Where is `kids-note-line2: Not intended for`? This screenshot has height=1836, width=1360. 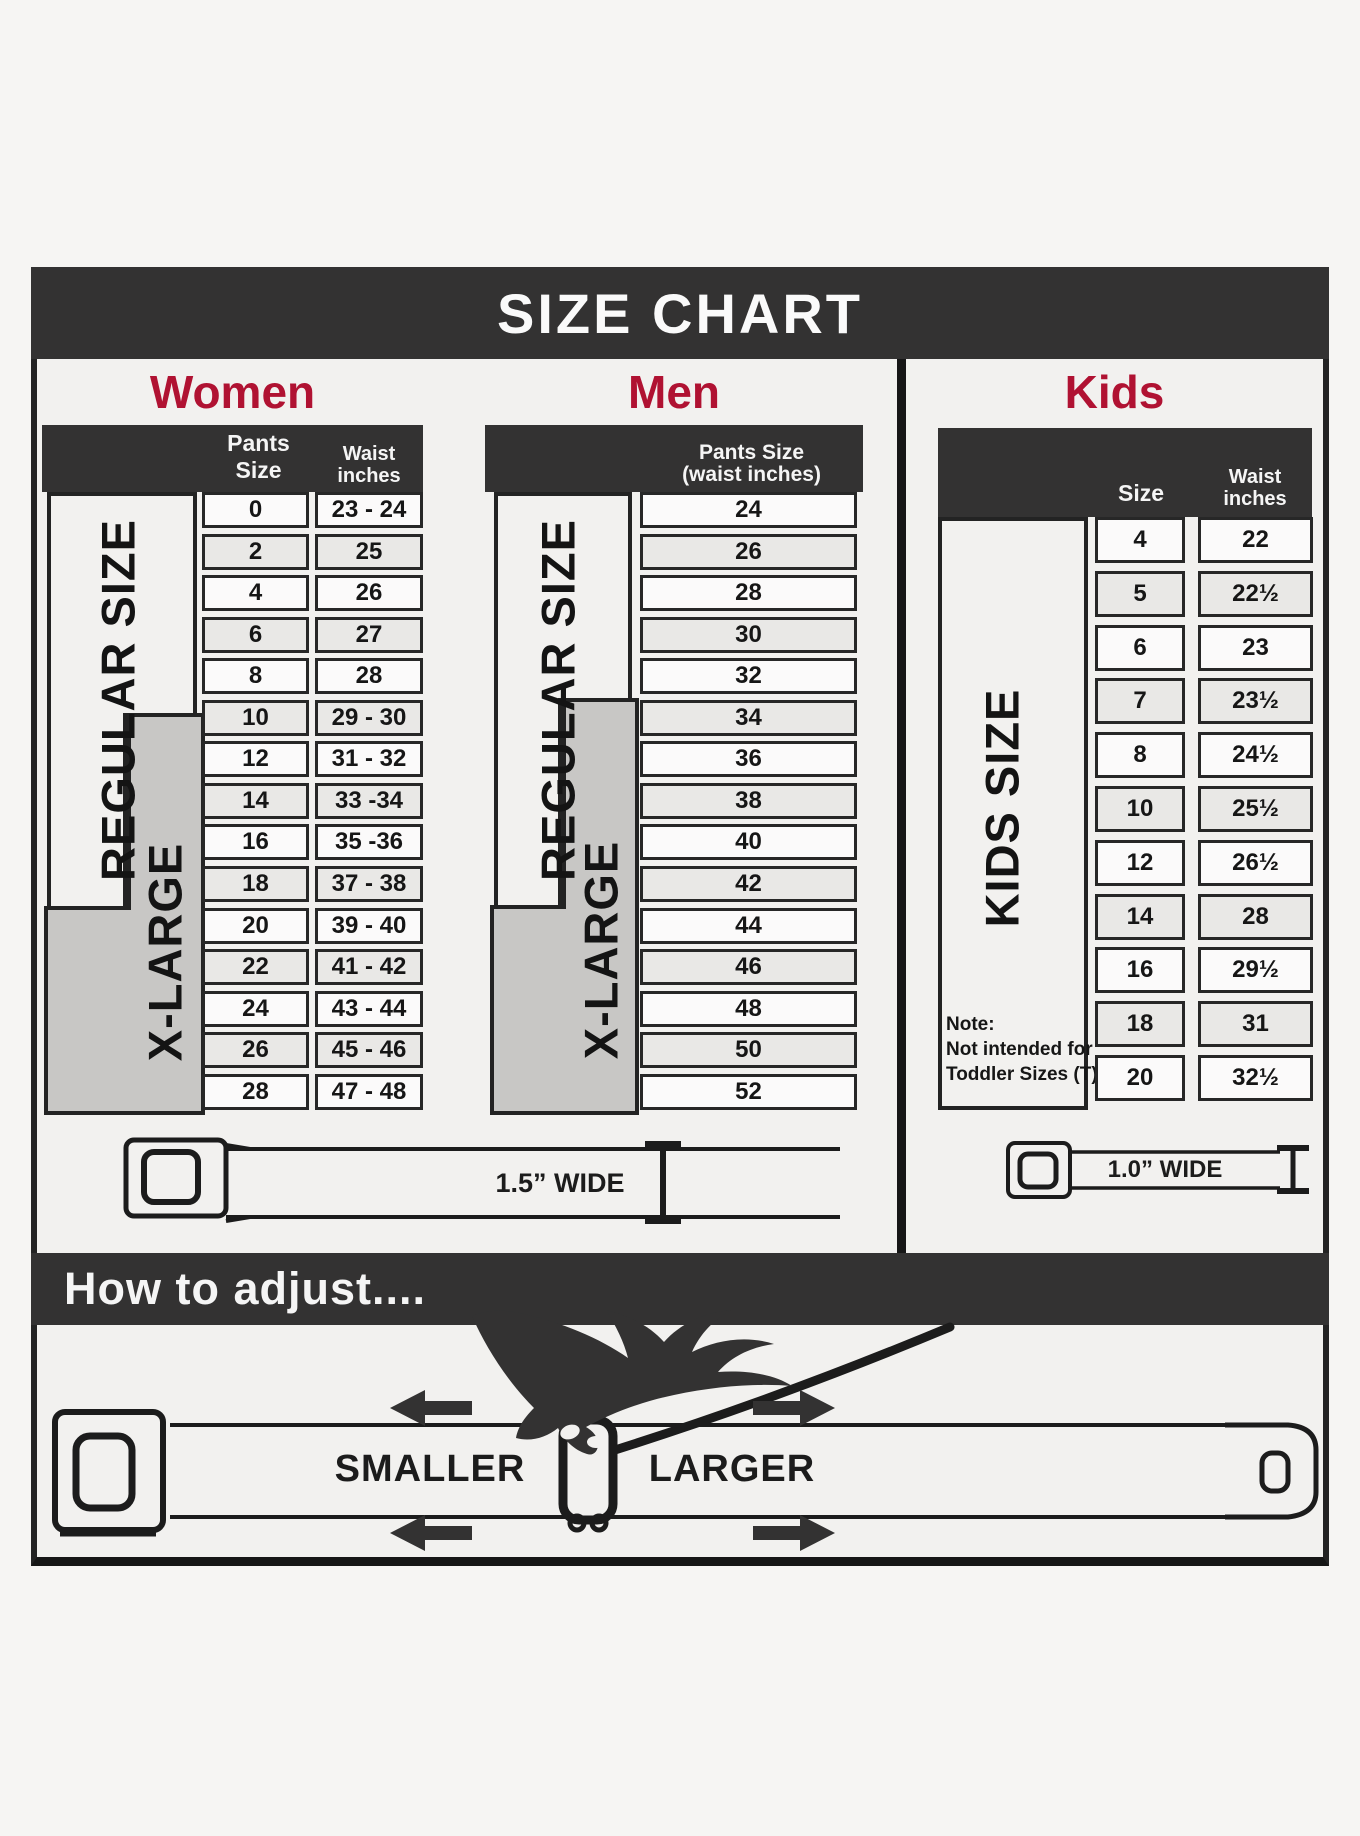
kids-note-line2: Not intended for is located at coordinates (1019, 1049).